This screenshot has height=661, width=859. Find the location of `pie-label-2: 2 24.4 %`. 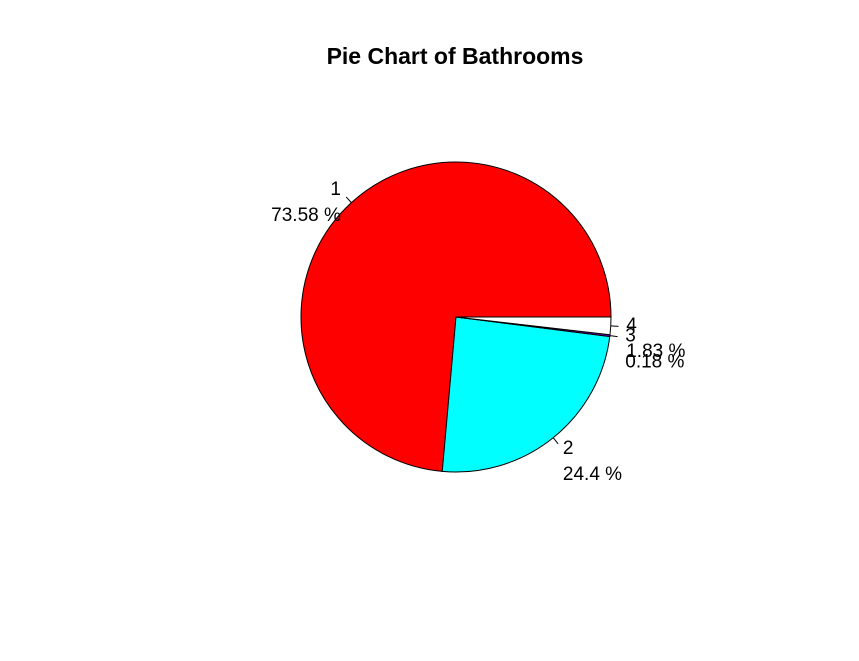

pie-label-2: 2 24.4 % is located at coordinates (592, 461).